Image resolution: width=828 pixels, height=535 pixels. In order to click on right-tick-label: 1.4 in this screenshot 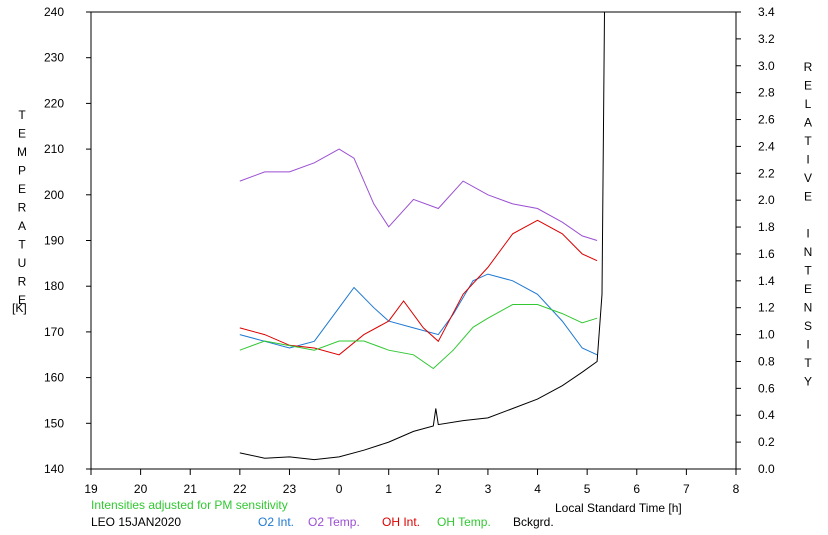, I will do `click(766, 281)`.